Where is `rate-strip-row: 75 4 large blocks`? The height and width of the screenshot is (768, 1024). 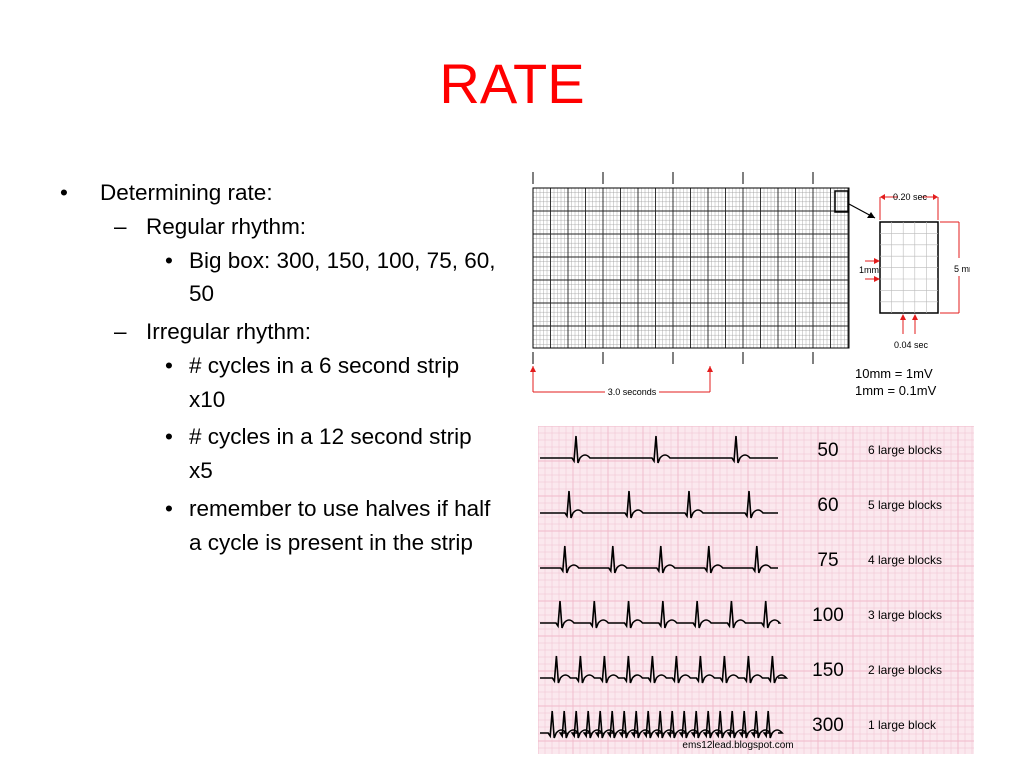 rate-strip-row: 75 4 large blocks is located at coordinates (741, 559).